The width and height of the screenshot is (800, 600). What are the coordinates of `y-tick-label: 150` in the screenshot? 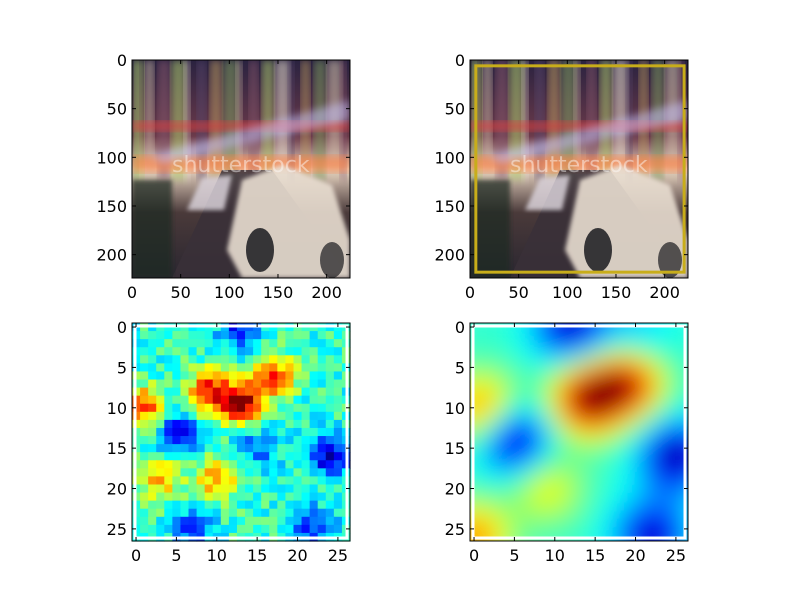 It's located at (449, 206).